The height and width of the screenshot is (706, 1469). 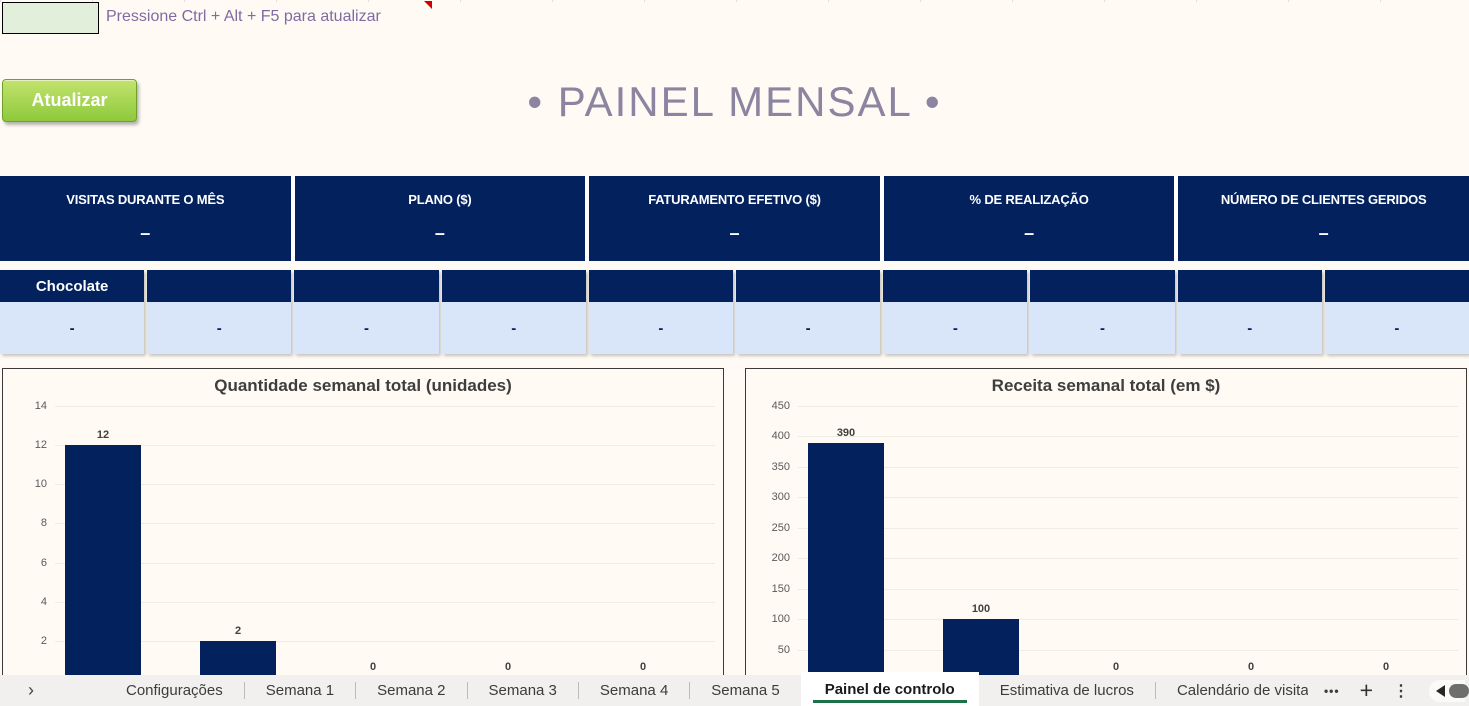 I want to click on y-axis-tick-label: 8, so click(x=43, y=523).